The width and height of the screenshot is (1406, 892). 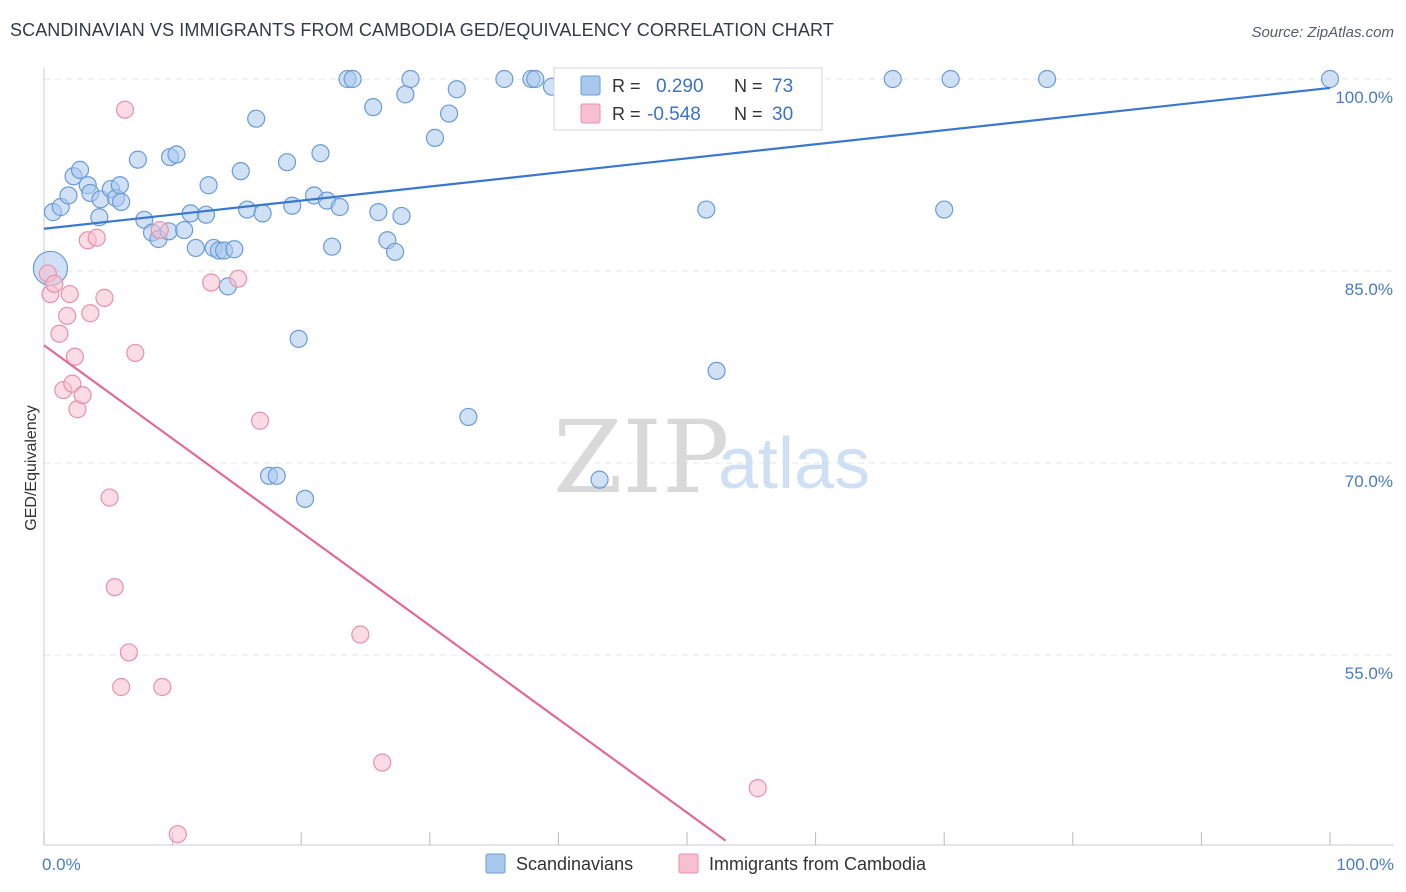 I want to click on legend-n-value-2: 30, so click(x=782, y=114).